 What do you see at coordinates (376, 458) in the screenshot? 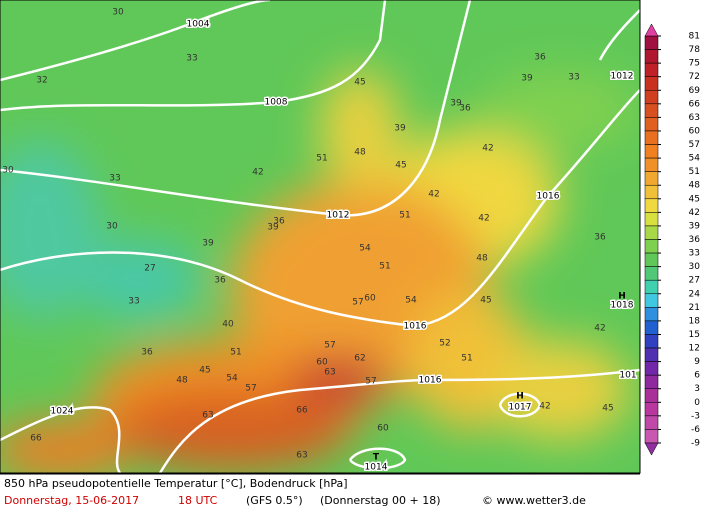
I see `isobar-label: T` at bounding box center [376, 458].